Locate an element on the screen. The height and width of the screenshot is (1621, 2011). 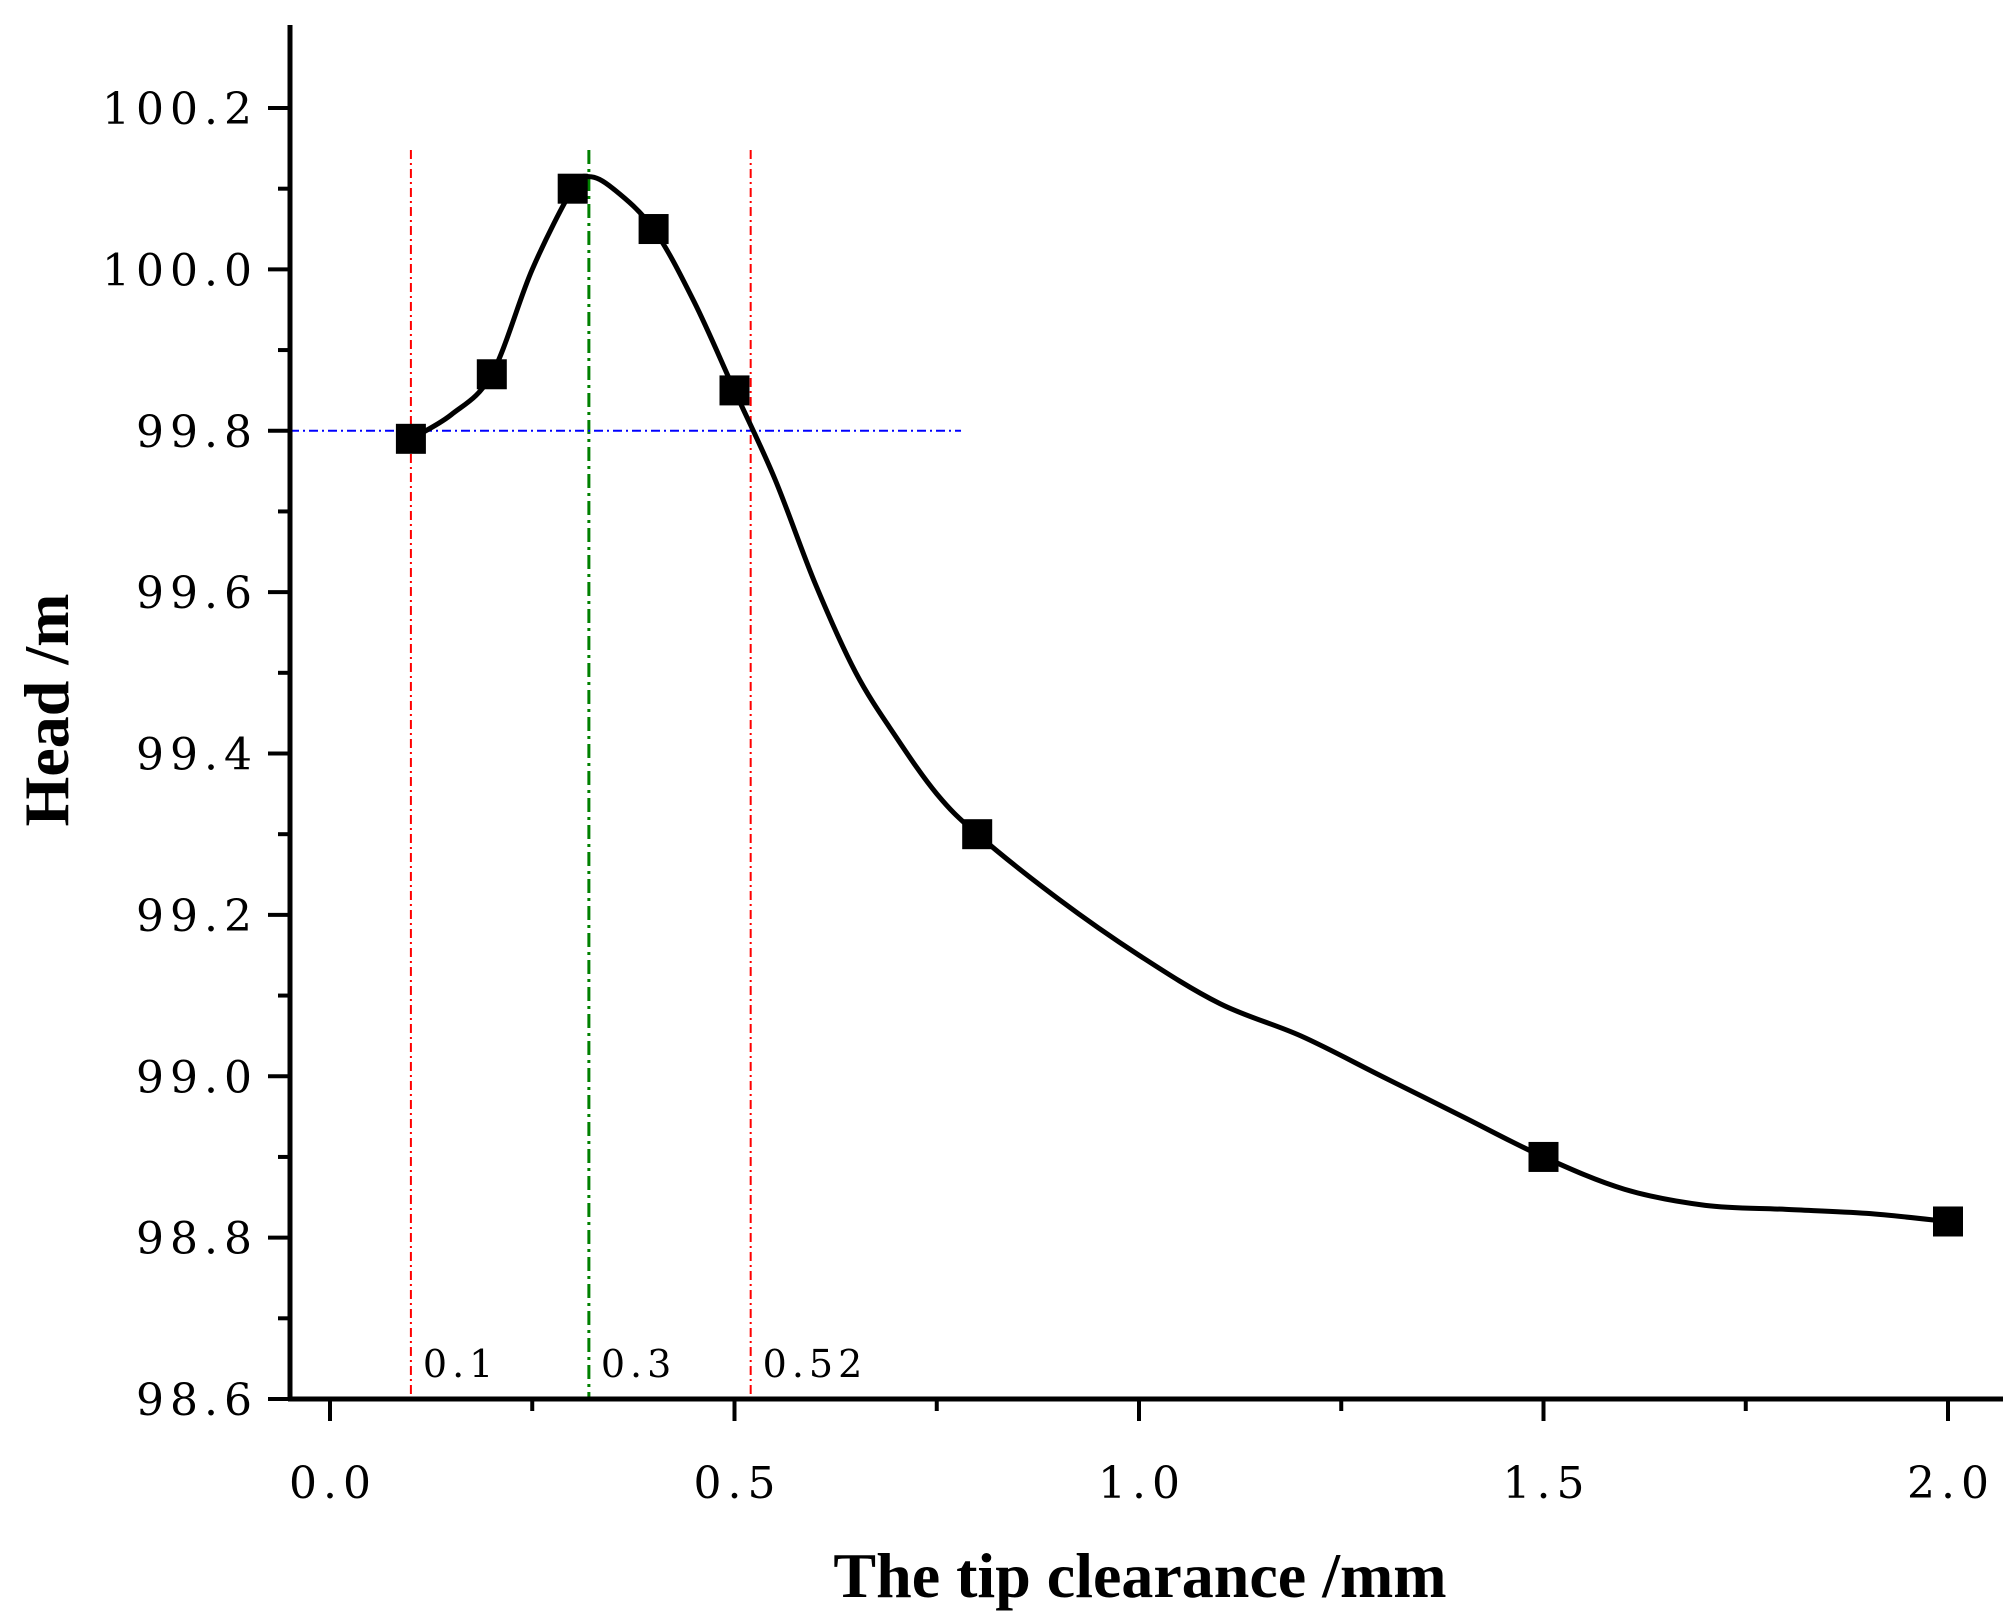
x-axis-title: The tip clearance /mm is located at coordinates (1139, 1575).